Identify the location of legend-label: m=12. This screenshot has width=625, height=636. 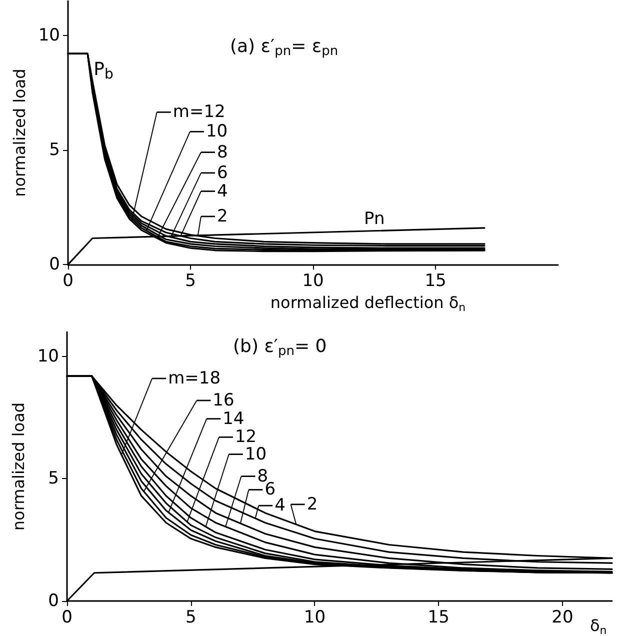
(199, 112).